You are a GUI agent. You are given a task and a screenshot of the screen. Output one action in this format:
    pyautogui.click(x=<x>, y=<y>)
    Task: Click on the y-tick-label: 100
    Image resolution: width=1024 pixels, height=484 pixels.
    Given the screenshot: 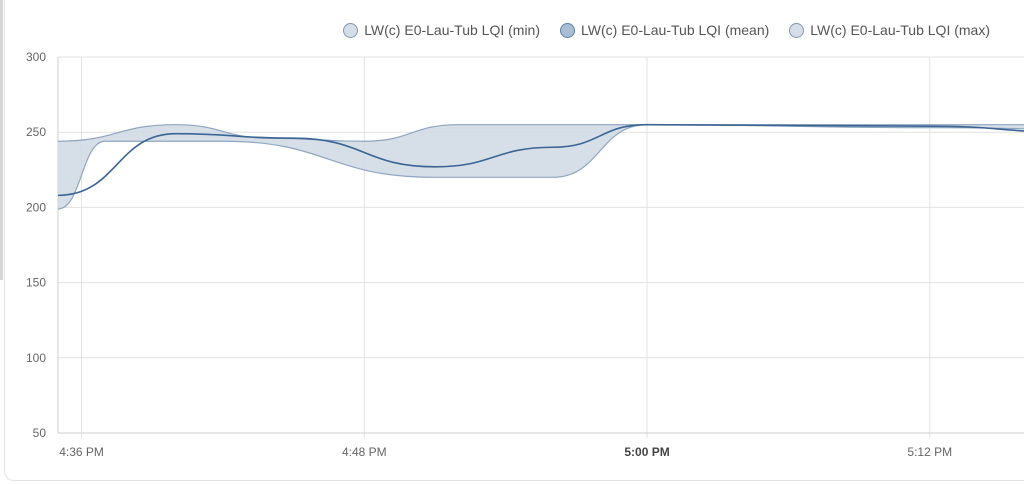 What is the action you would take?
    pyautogui.click(x=36, y=358)
    